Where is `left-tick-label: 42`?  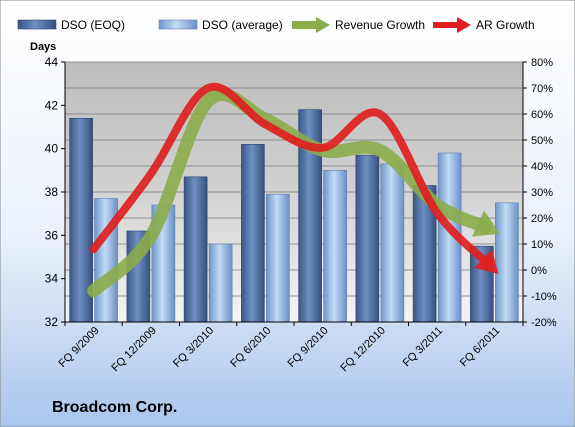
left-tick-label: 42 is located at coordinates (52, 105).